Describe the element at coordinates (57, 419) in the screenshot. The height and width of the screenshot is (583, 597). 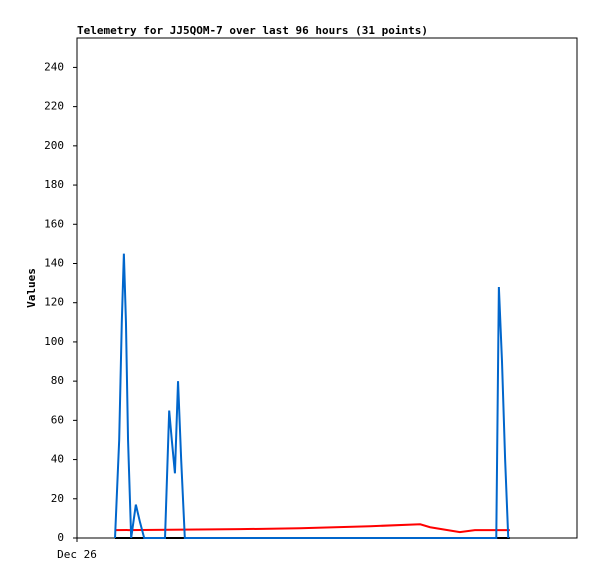
I see `y-tick-label: 60` at that location.